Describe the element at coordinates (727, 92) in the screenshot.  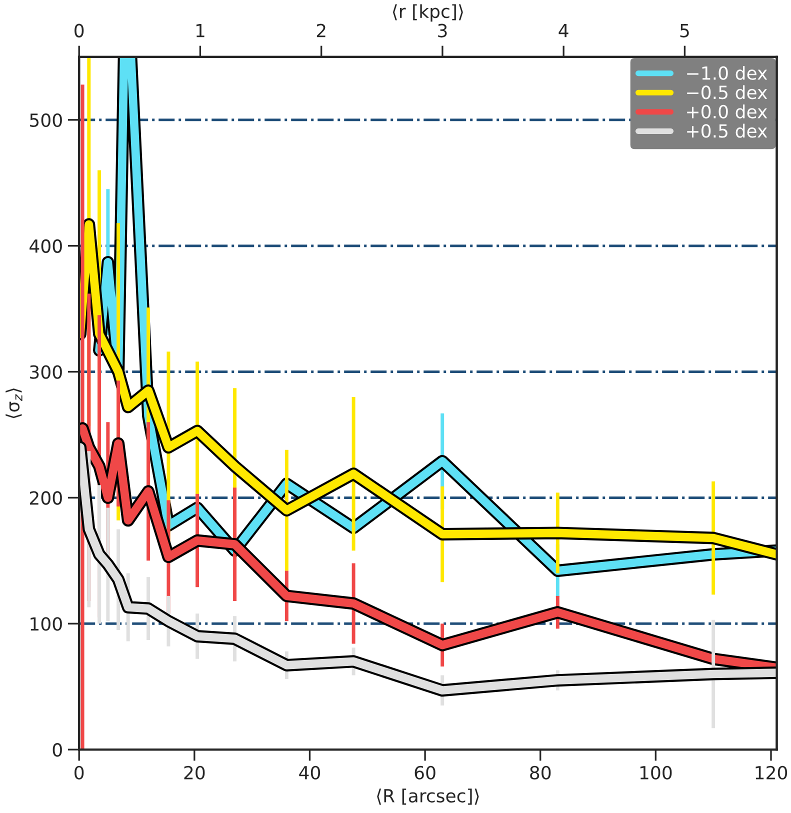
I see `legend-label: −0.5 dex` at that location.